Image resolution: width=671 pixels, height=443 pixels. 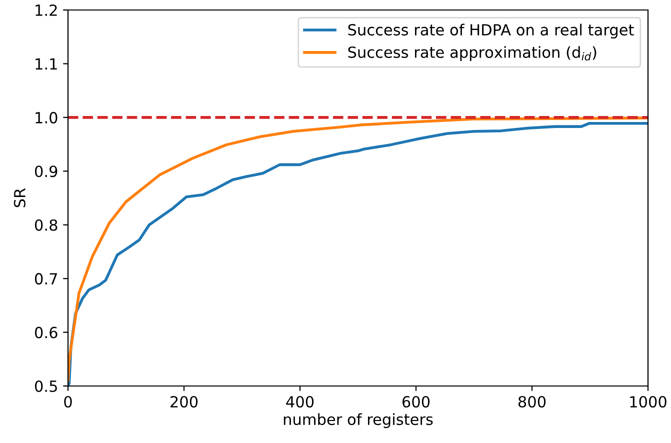 I want to click on x-tick-label: 800, so click(x=532, y=402).